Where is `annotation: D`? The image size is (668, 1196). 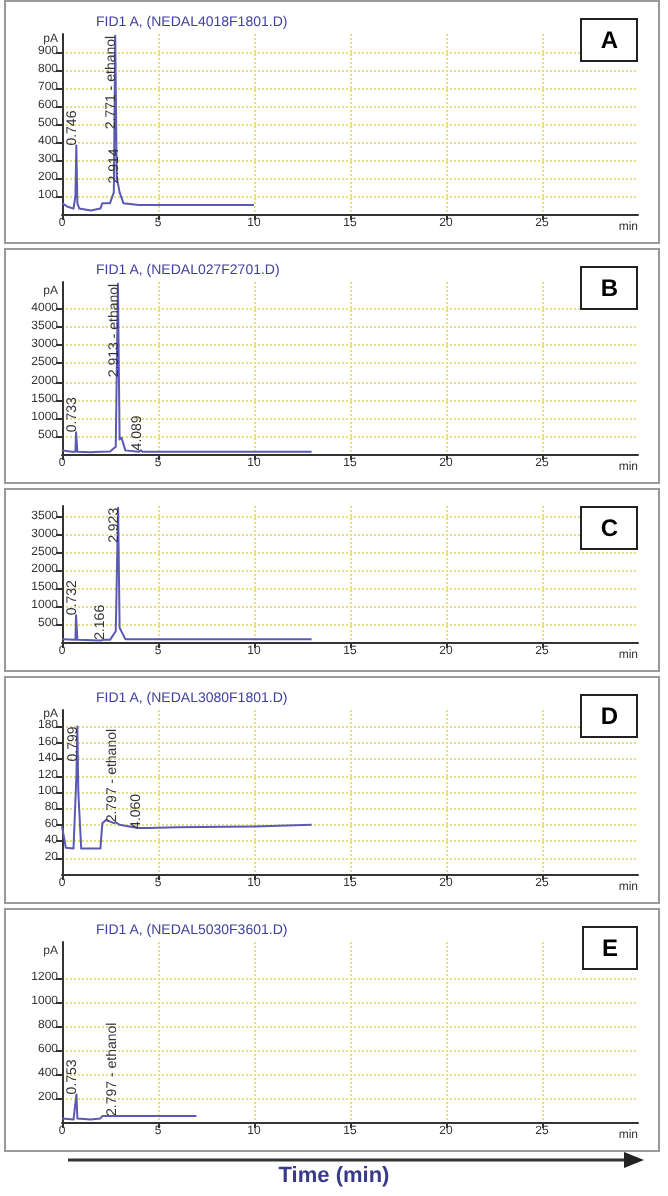 annotation: D is located at coordinates (609, 716).